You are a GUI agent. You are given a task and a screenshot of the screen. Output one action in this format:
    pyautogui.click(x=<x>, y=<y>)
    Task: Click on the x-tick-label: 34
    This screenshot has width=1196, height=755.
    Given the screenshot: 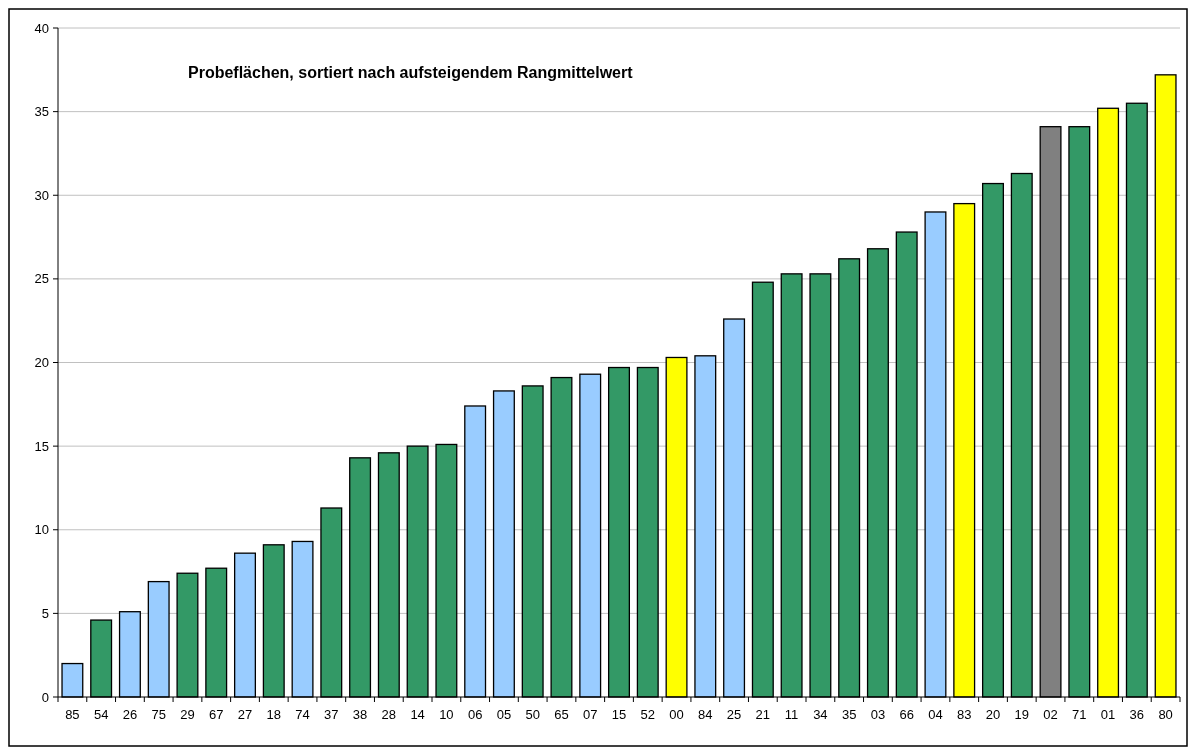 What is the action you would take?
    pyautogui.click(x=820, y=714)
    